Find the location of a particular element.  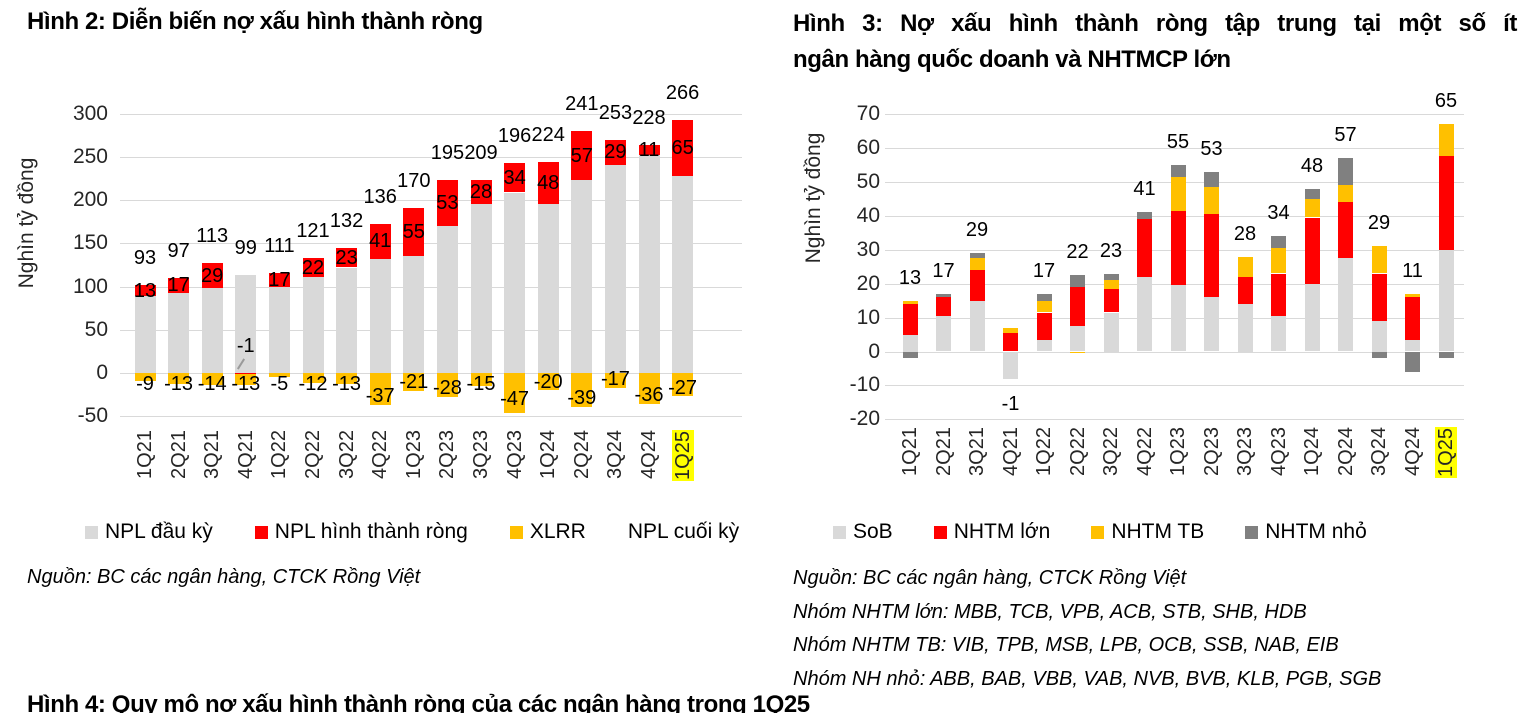

x-tick-label: 3Q24 is located at coordinates (1379, 451).